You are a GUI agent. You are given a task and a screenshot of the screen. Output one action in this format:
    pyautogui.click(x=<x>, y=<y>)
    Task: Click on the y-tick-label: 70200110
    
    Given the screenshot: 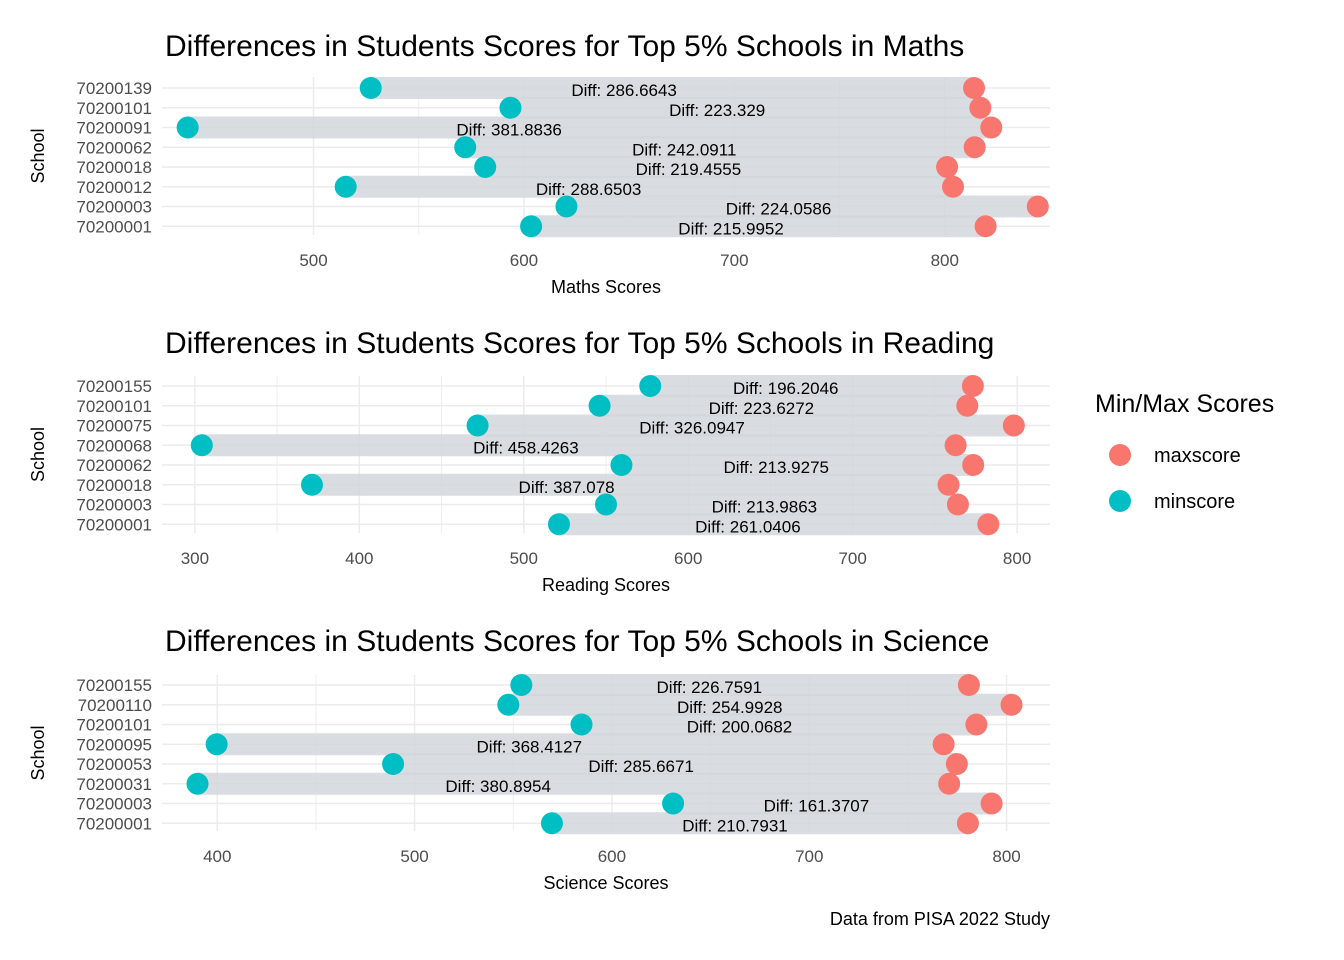 What is the action you would take?
    pyautogui.click(x=115, y=705)
    